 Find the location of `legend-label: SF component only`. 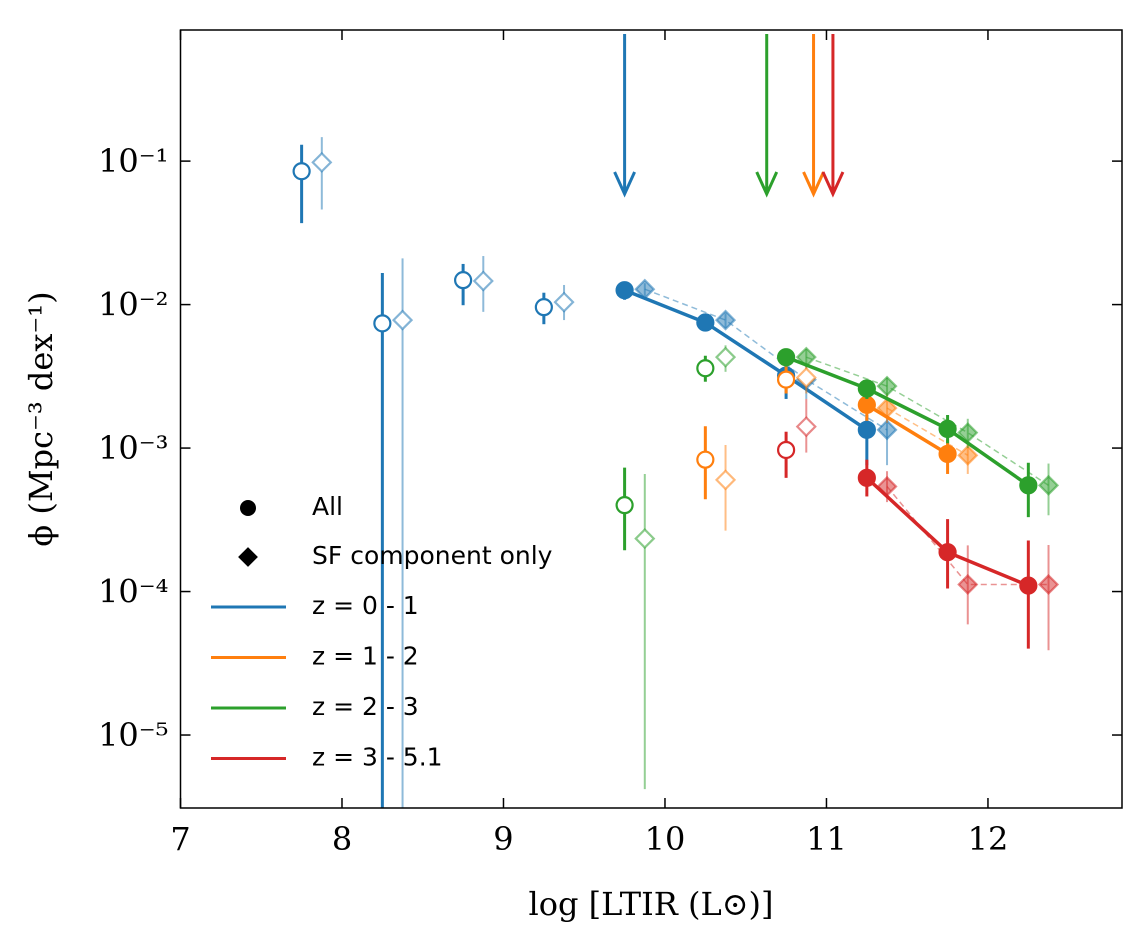

legend-label: SF component only is located at coordinates (432, 555).